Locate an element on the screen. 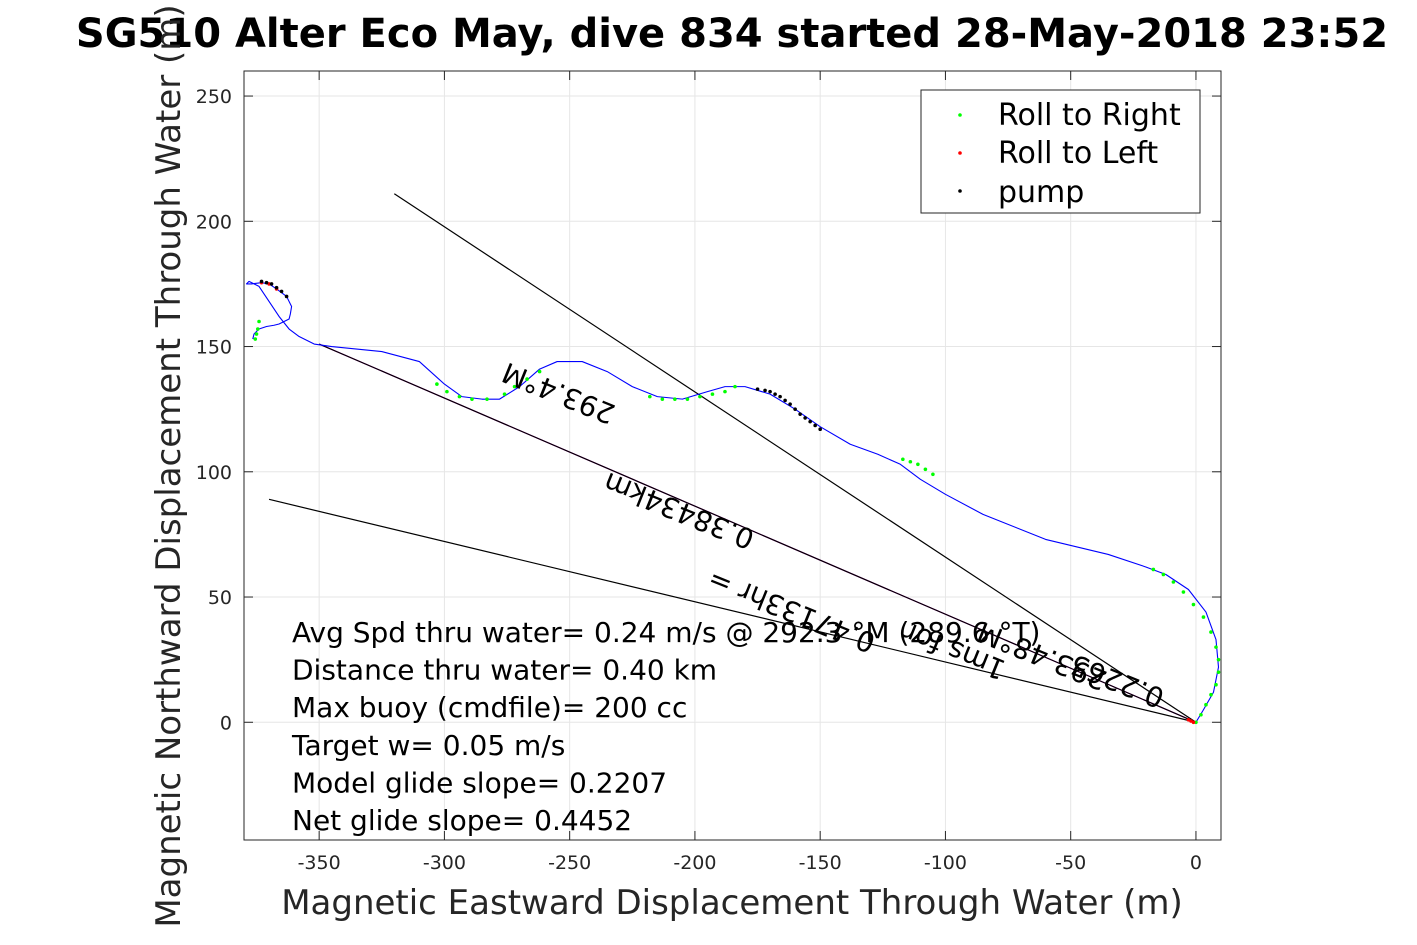 This screenshot has width=1417, height=945. legend-label-pump: pump is located at coordinates (1041, 192).